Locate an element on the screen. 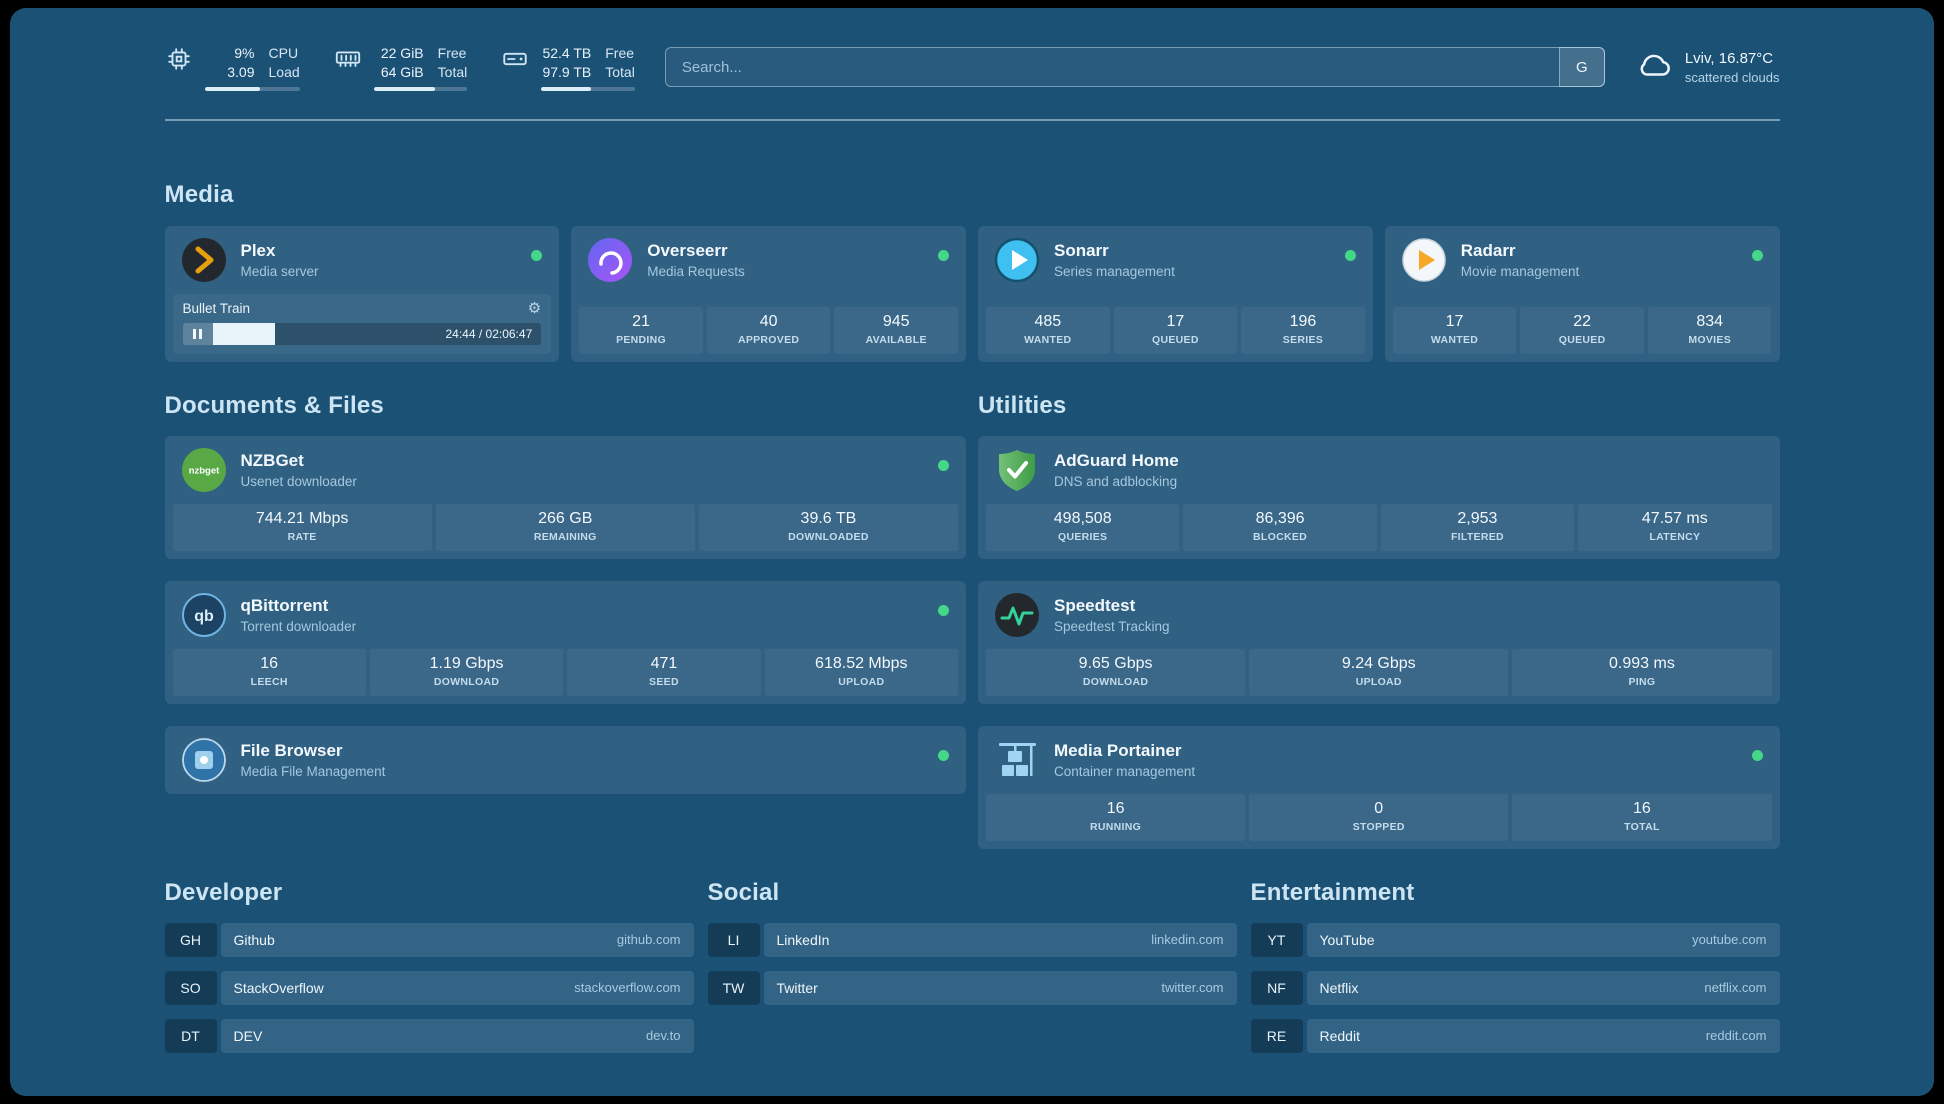  bookmark-name: Reddit is located at coordinates (1339, 1035).